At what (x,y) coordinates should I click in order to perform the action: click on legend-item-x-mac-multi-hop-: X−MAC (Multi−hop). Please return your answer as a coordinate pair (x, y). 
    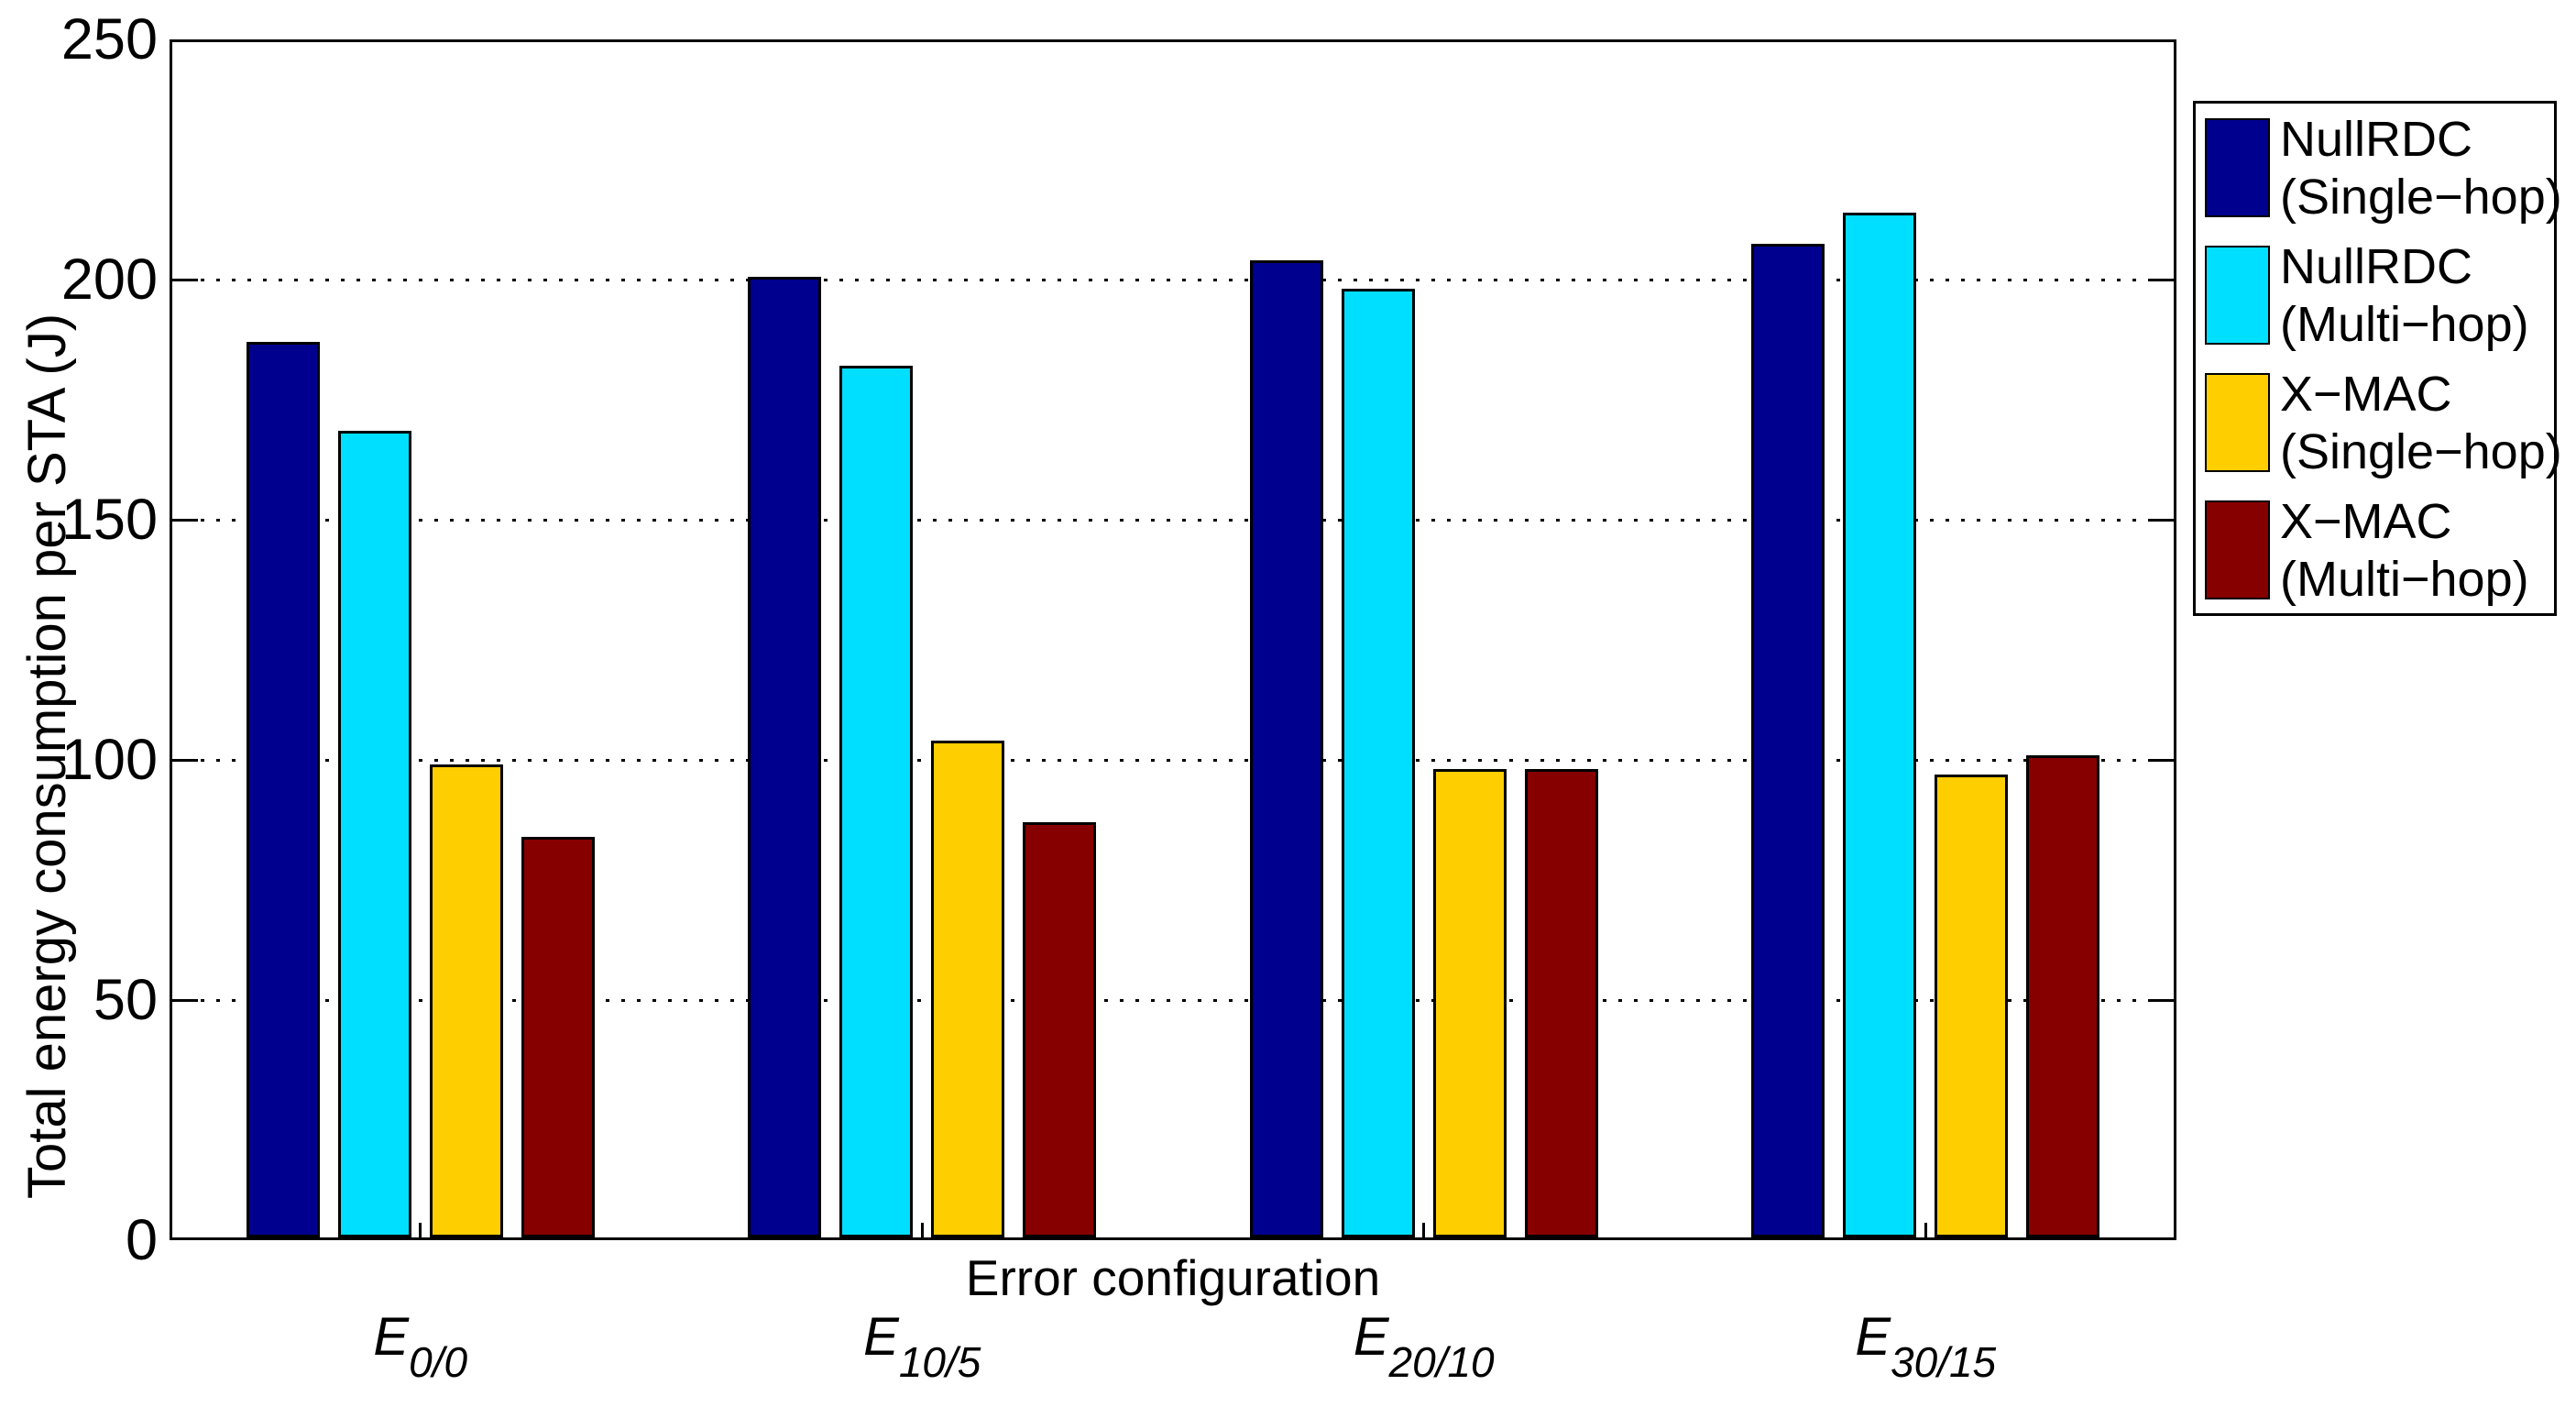
    Looking at the image, I should click on (2375, 550).